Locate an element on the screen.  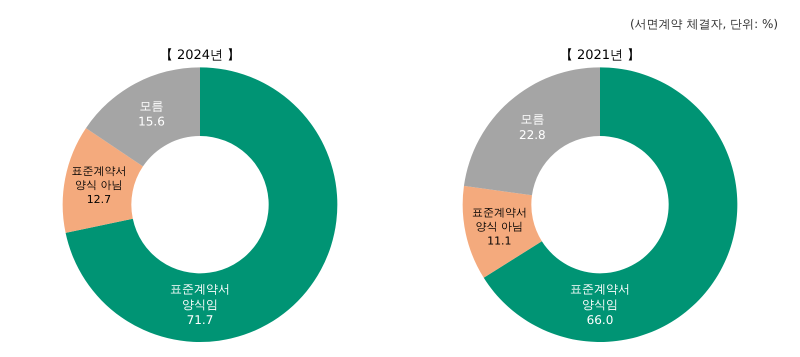
chart-title: 【 2024년 】 is located at coordinates (200, 56).